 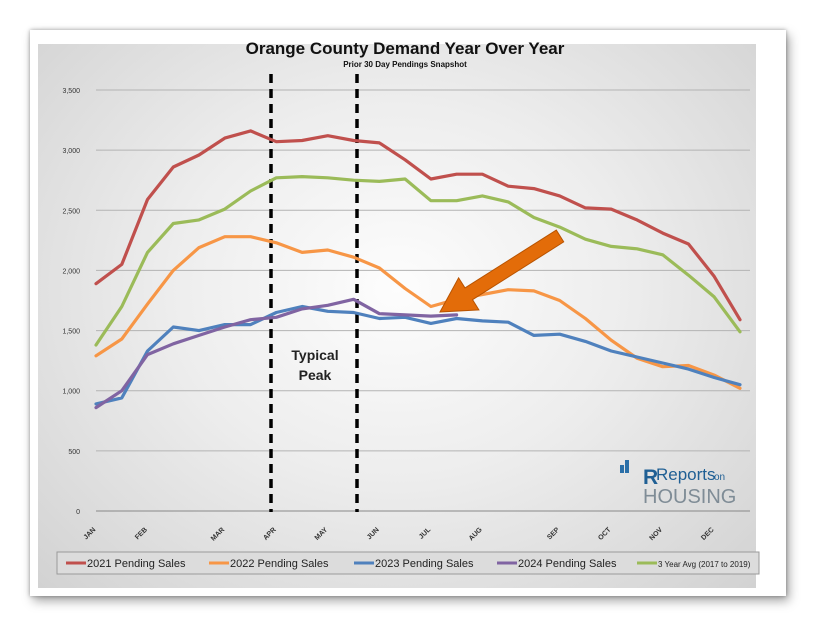 What do you see at coordinates (71, 91) in the screenshot?
I see `y-tick-label: 3,500` at bounding box center [71, 91].